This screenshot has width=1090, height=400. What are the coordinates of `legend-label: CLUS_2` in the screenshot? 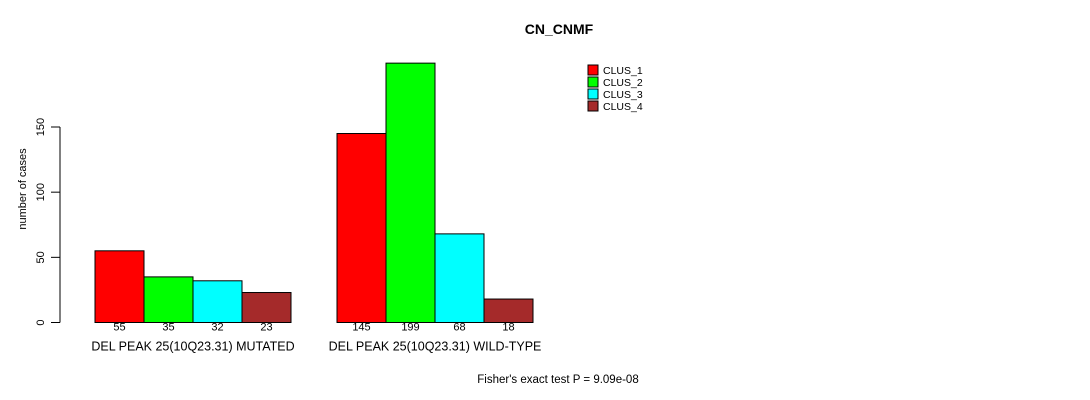 It's located at (623, 83).